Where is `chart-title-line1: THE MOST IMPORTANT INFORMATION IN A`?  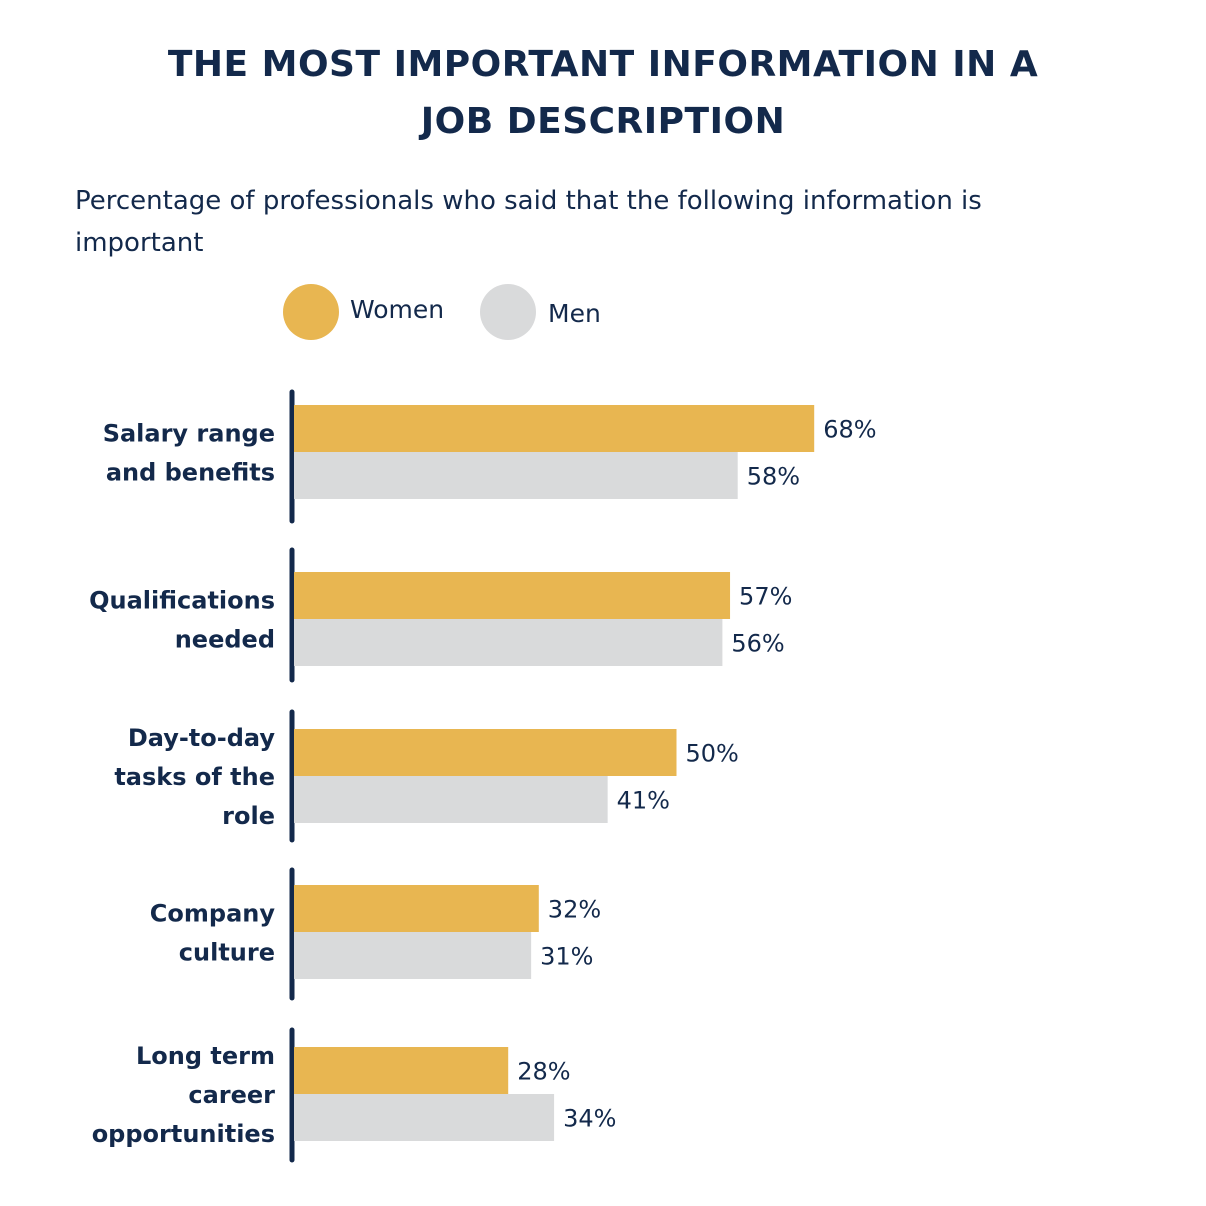
chart-title-line1: THE MOST IMPORTANT INFORMATION IN A is located at coordinates (603, 64).